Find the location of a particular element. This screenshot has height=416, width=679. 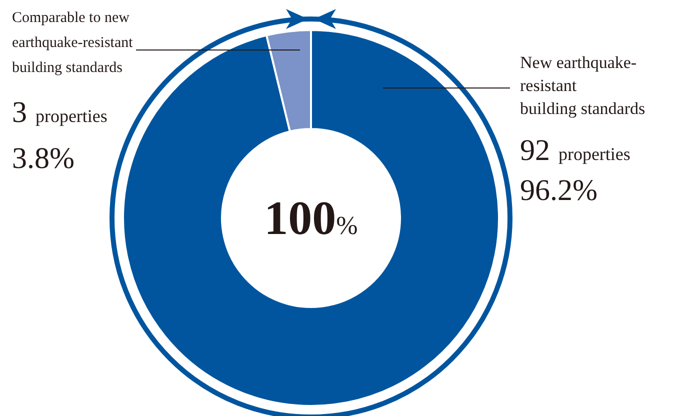

slice-label: New earthquake- resistant building standards is located at coordinates (583, 85).